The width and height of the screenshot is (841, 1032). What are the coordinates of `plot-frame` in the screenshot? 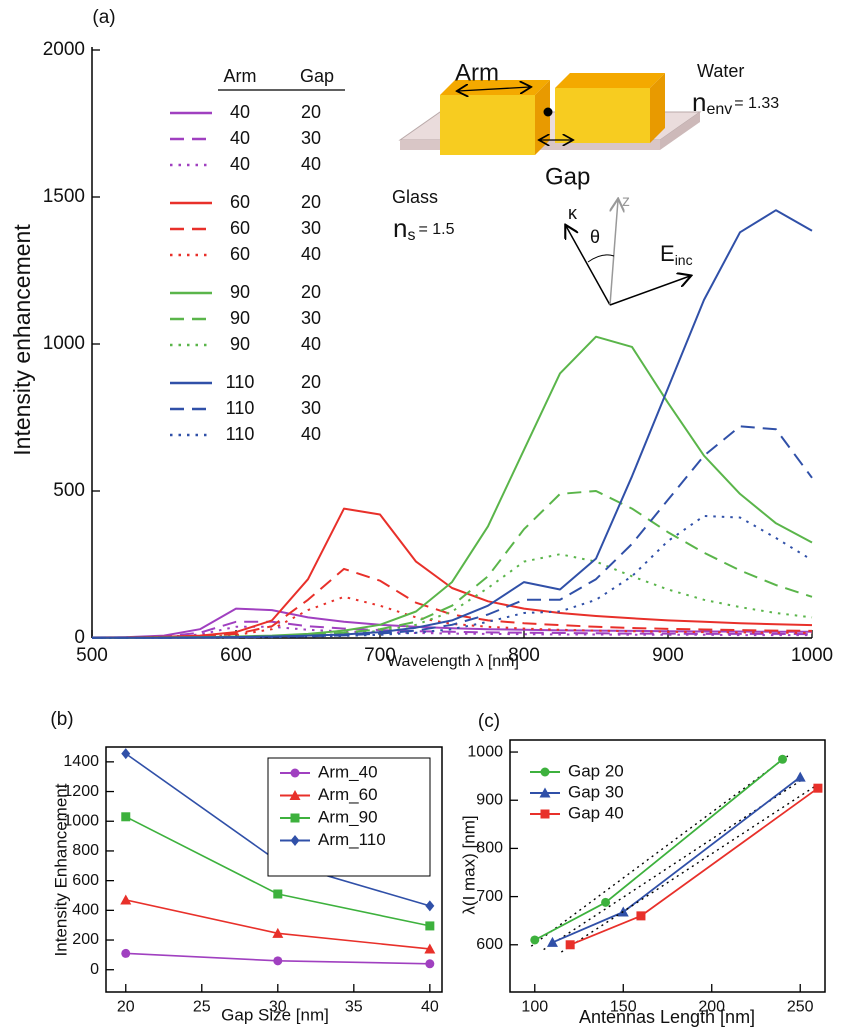 It's located at (667, 866).